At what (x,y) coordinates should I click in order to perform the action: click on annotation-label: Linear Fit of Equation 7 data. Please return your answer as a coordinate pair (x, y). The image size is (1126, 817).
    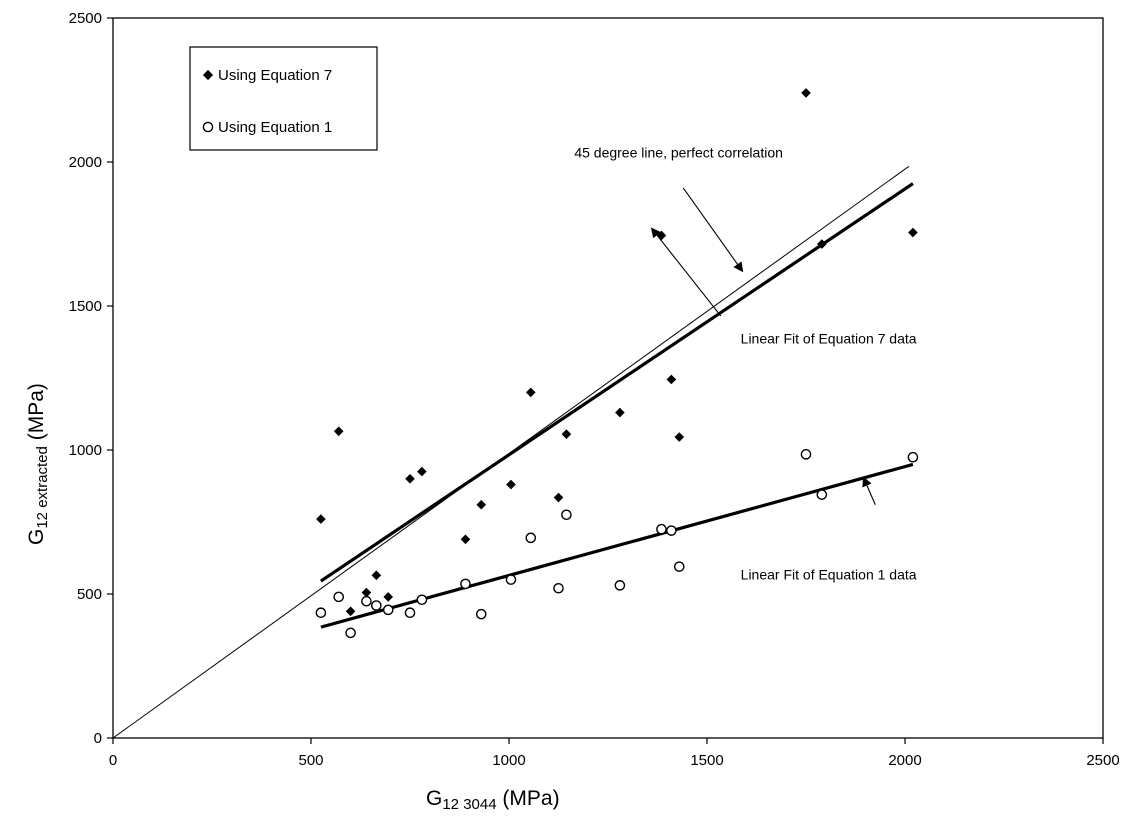
    Looking at the image, I should click on (829, 338).